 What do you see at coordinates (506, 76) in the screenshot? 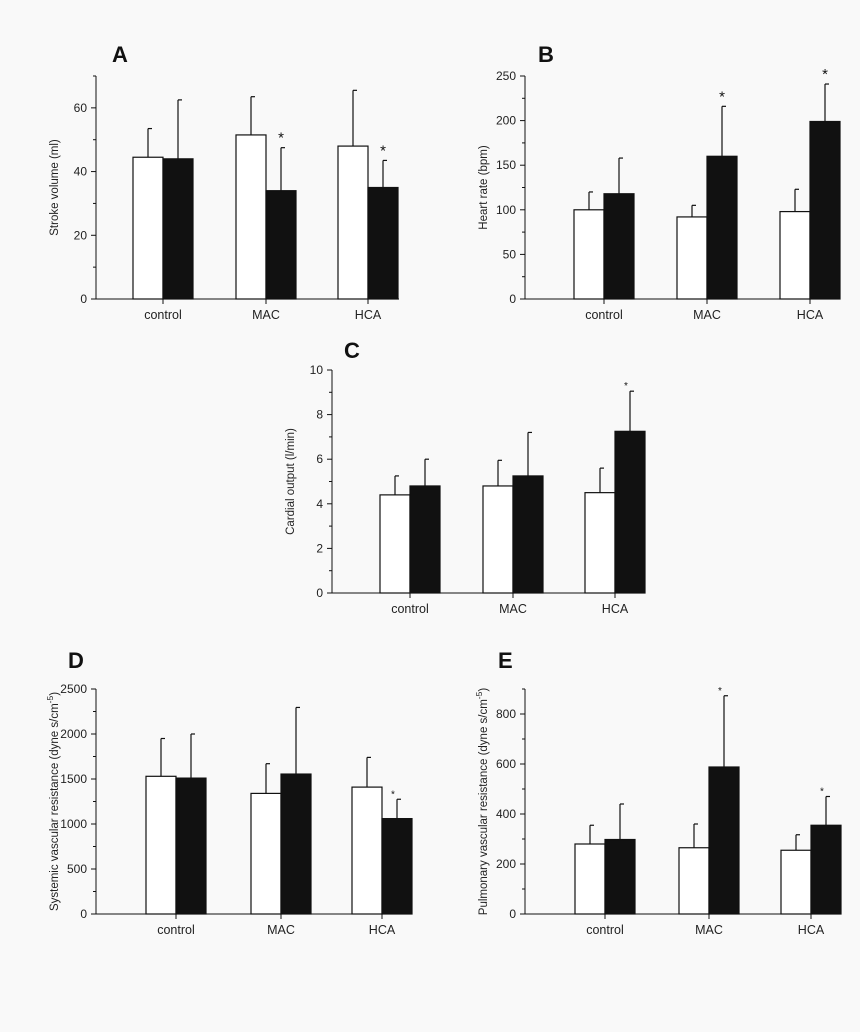
I see `y-tick-label: 250` at bounding box center [506, 76].